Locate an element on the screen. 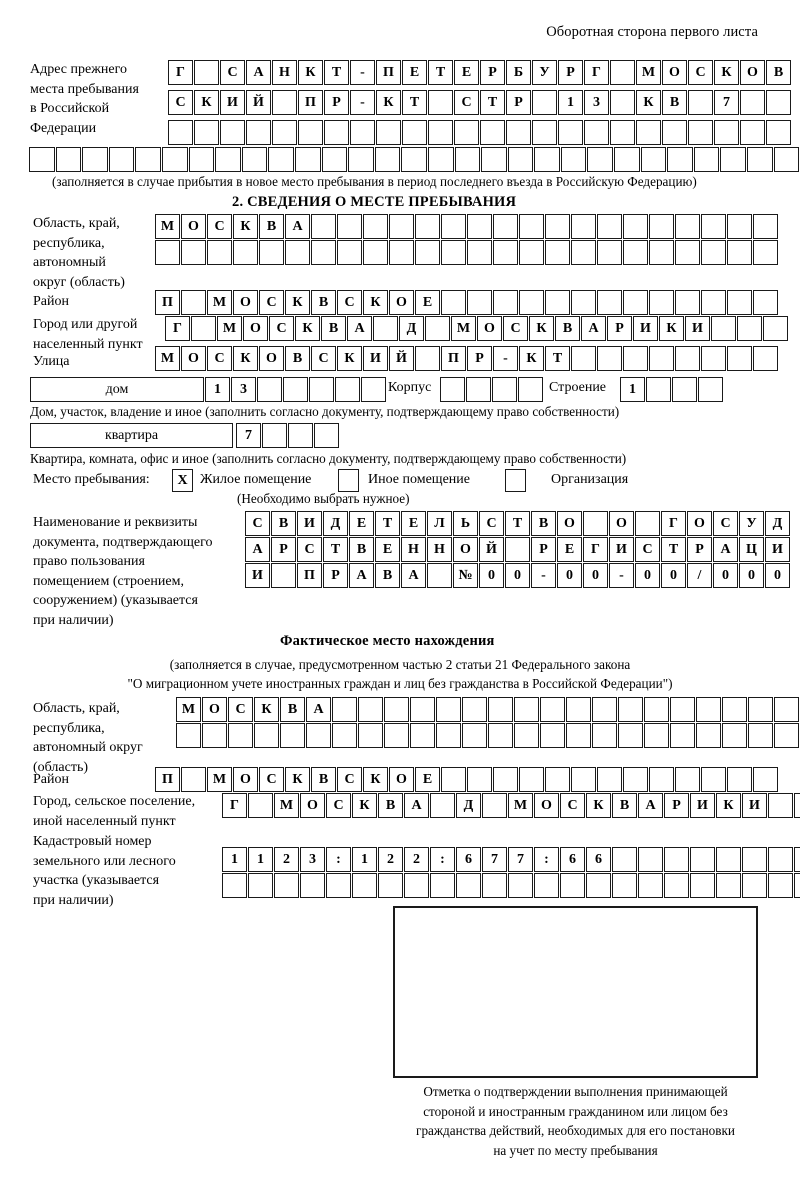 Image resolution: width=800 pixels, height=1180 pixels. char-cell: П is located at coordinates (388, 72).